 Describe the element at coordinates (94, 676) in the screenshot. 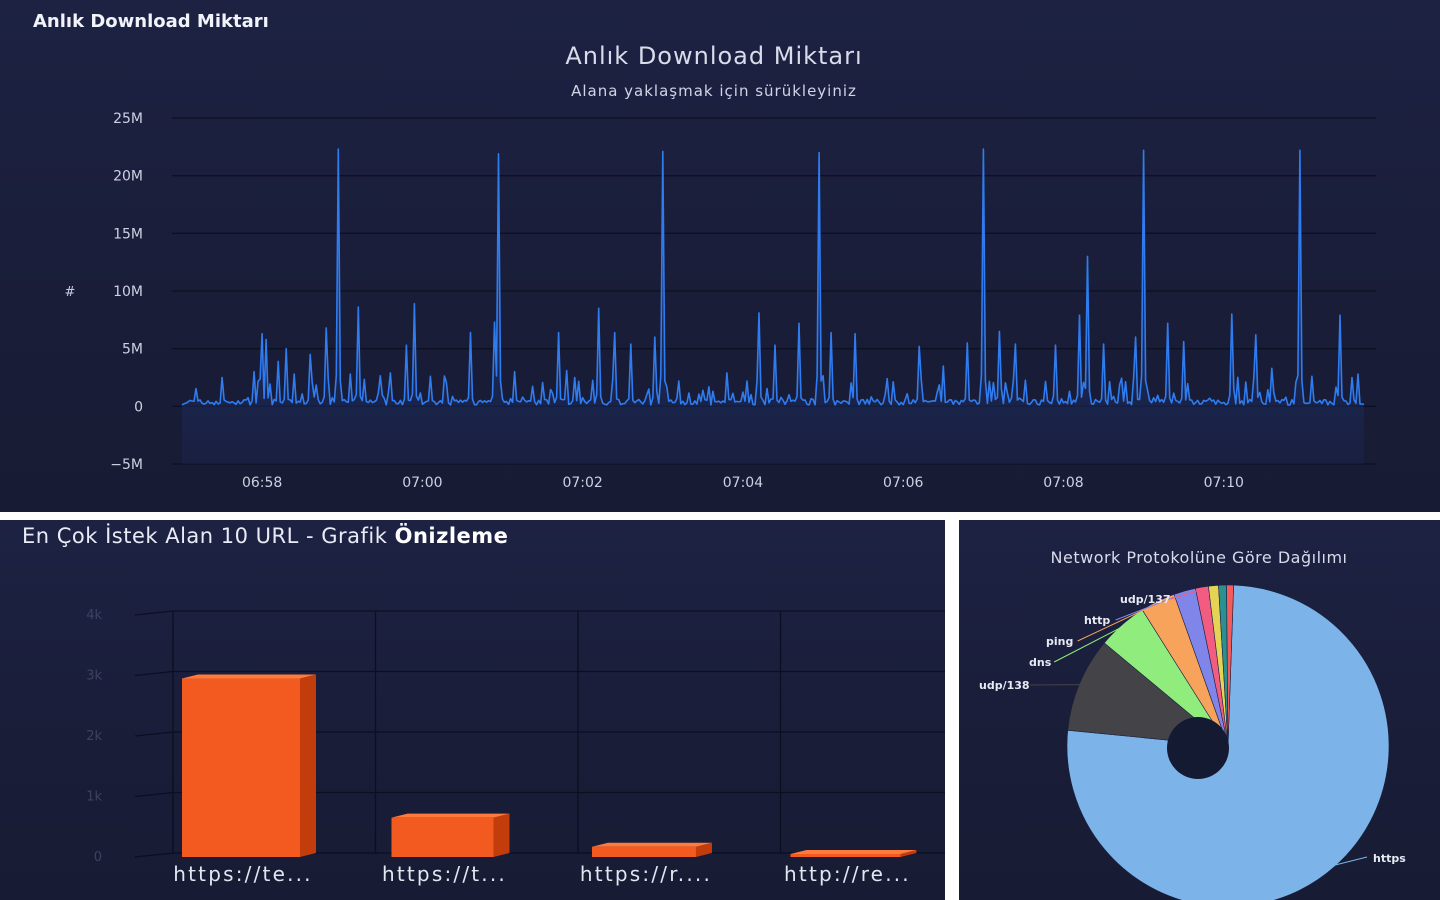

I see `y-tick-label: 3k` at that location.